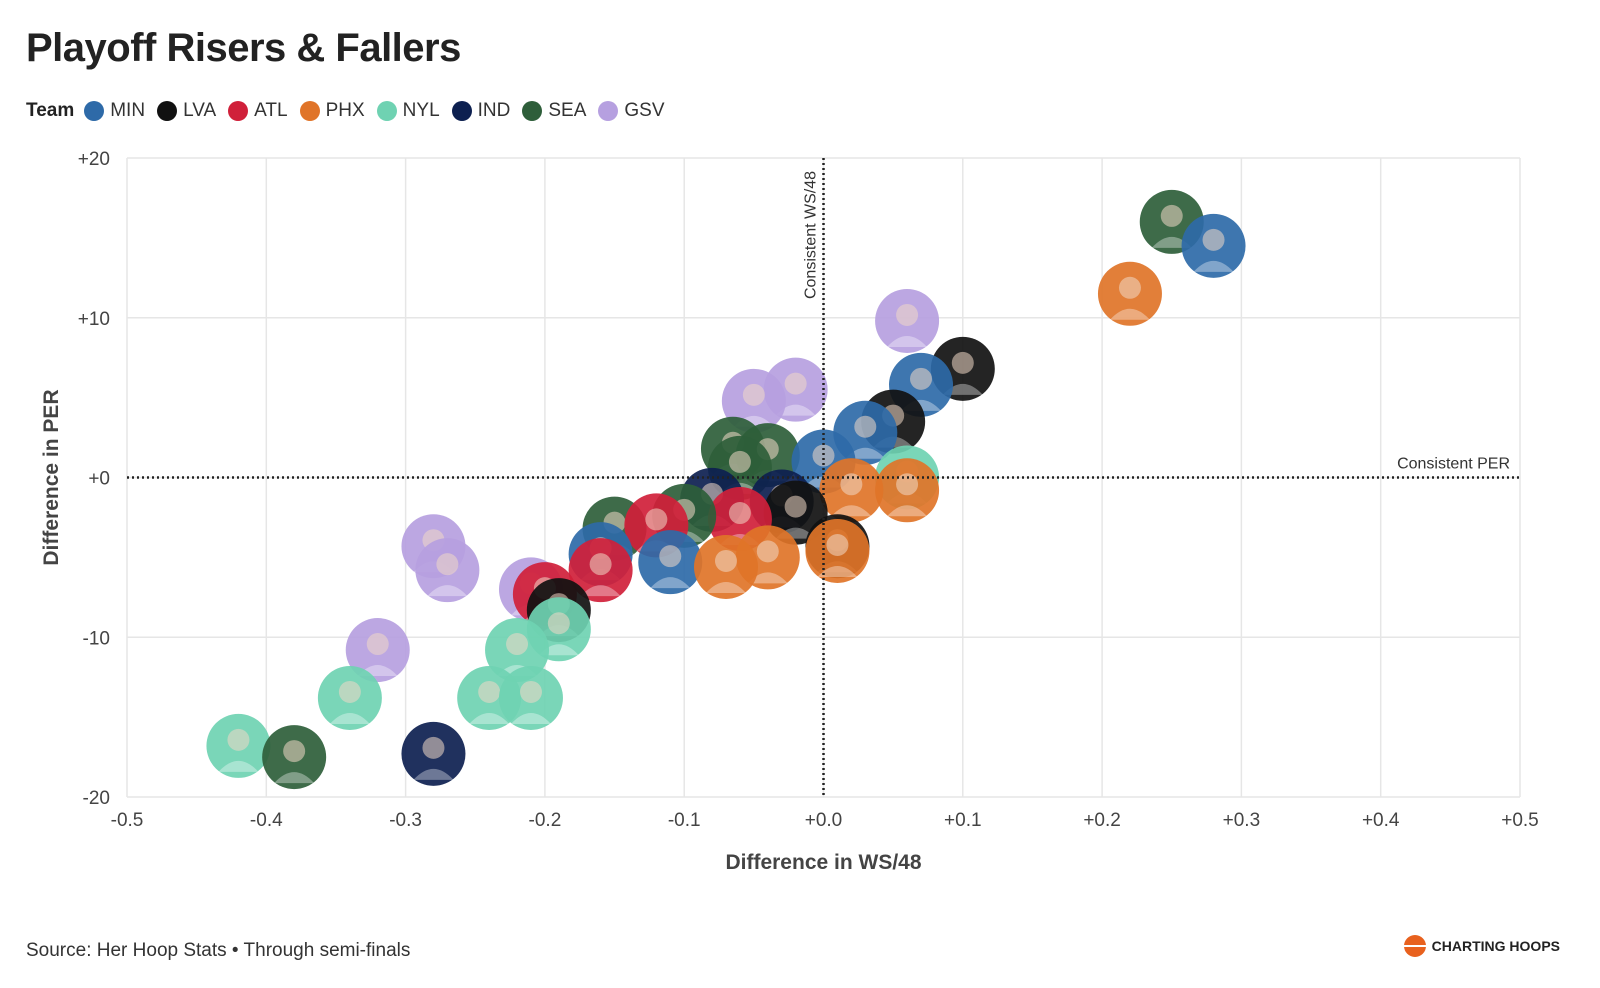  I want to click on legend: Team MIN LVA ATL PHX NYL IND SEA GSV, so click(351, 111).